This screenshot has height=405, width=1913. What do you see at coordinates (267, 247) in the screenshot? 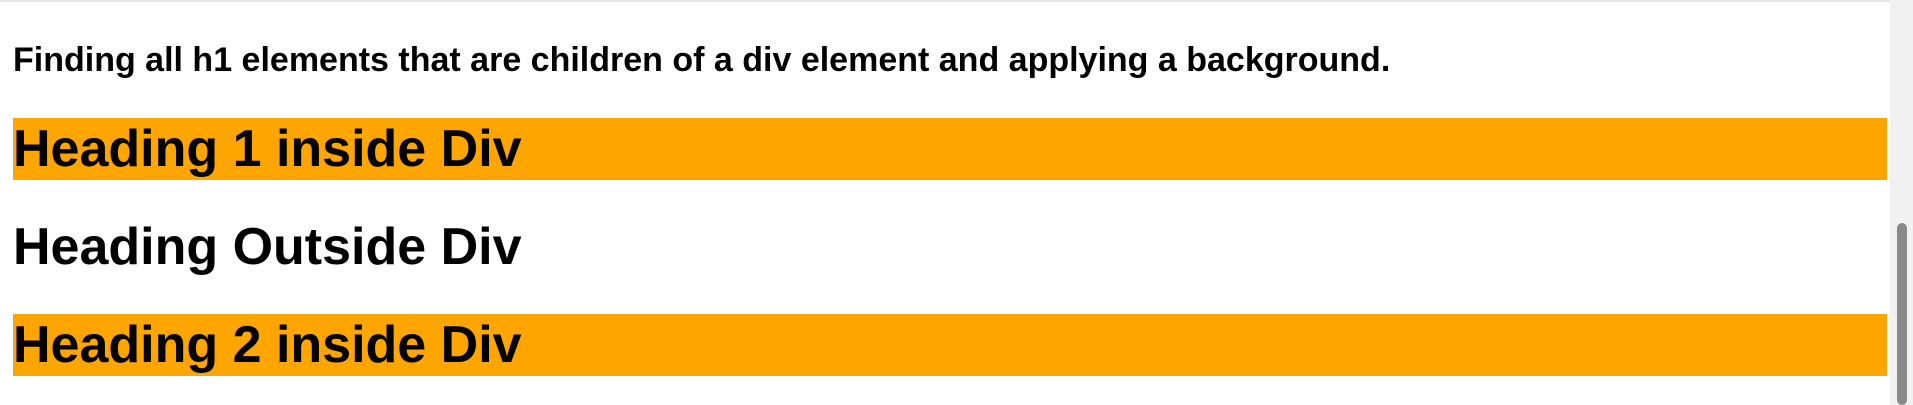
I see `heading-outside-div: Heading Outside Div` at bounding box center [267, 247].